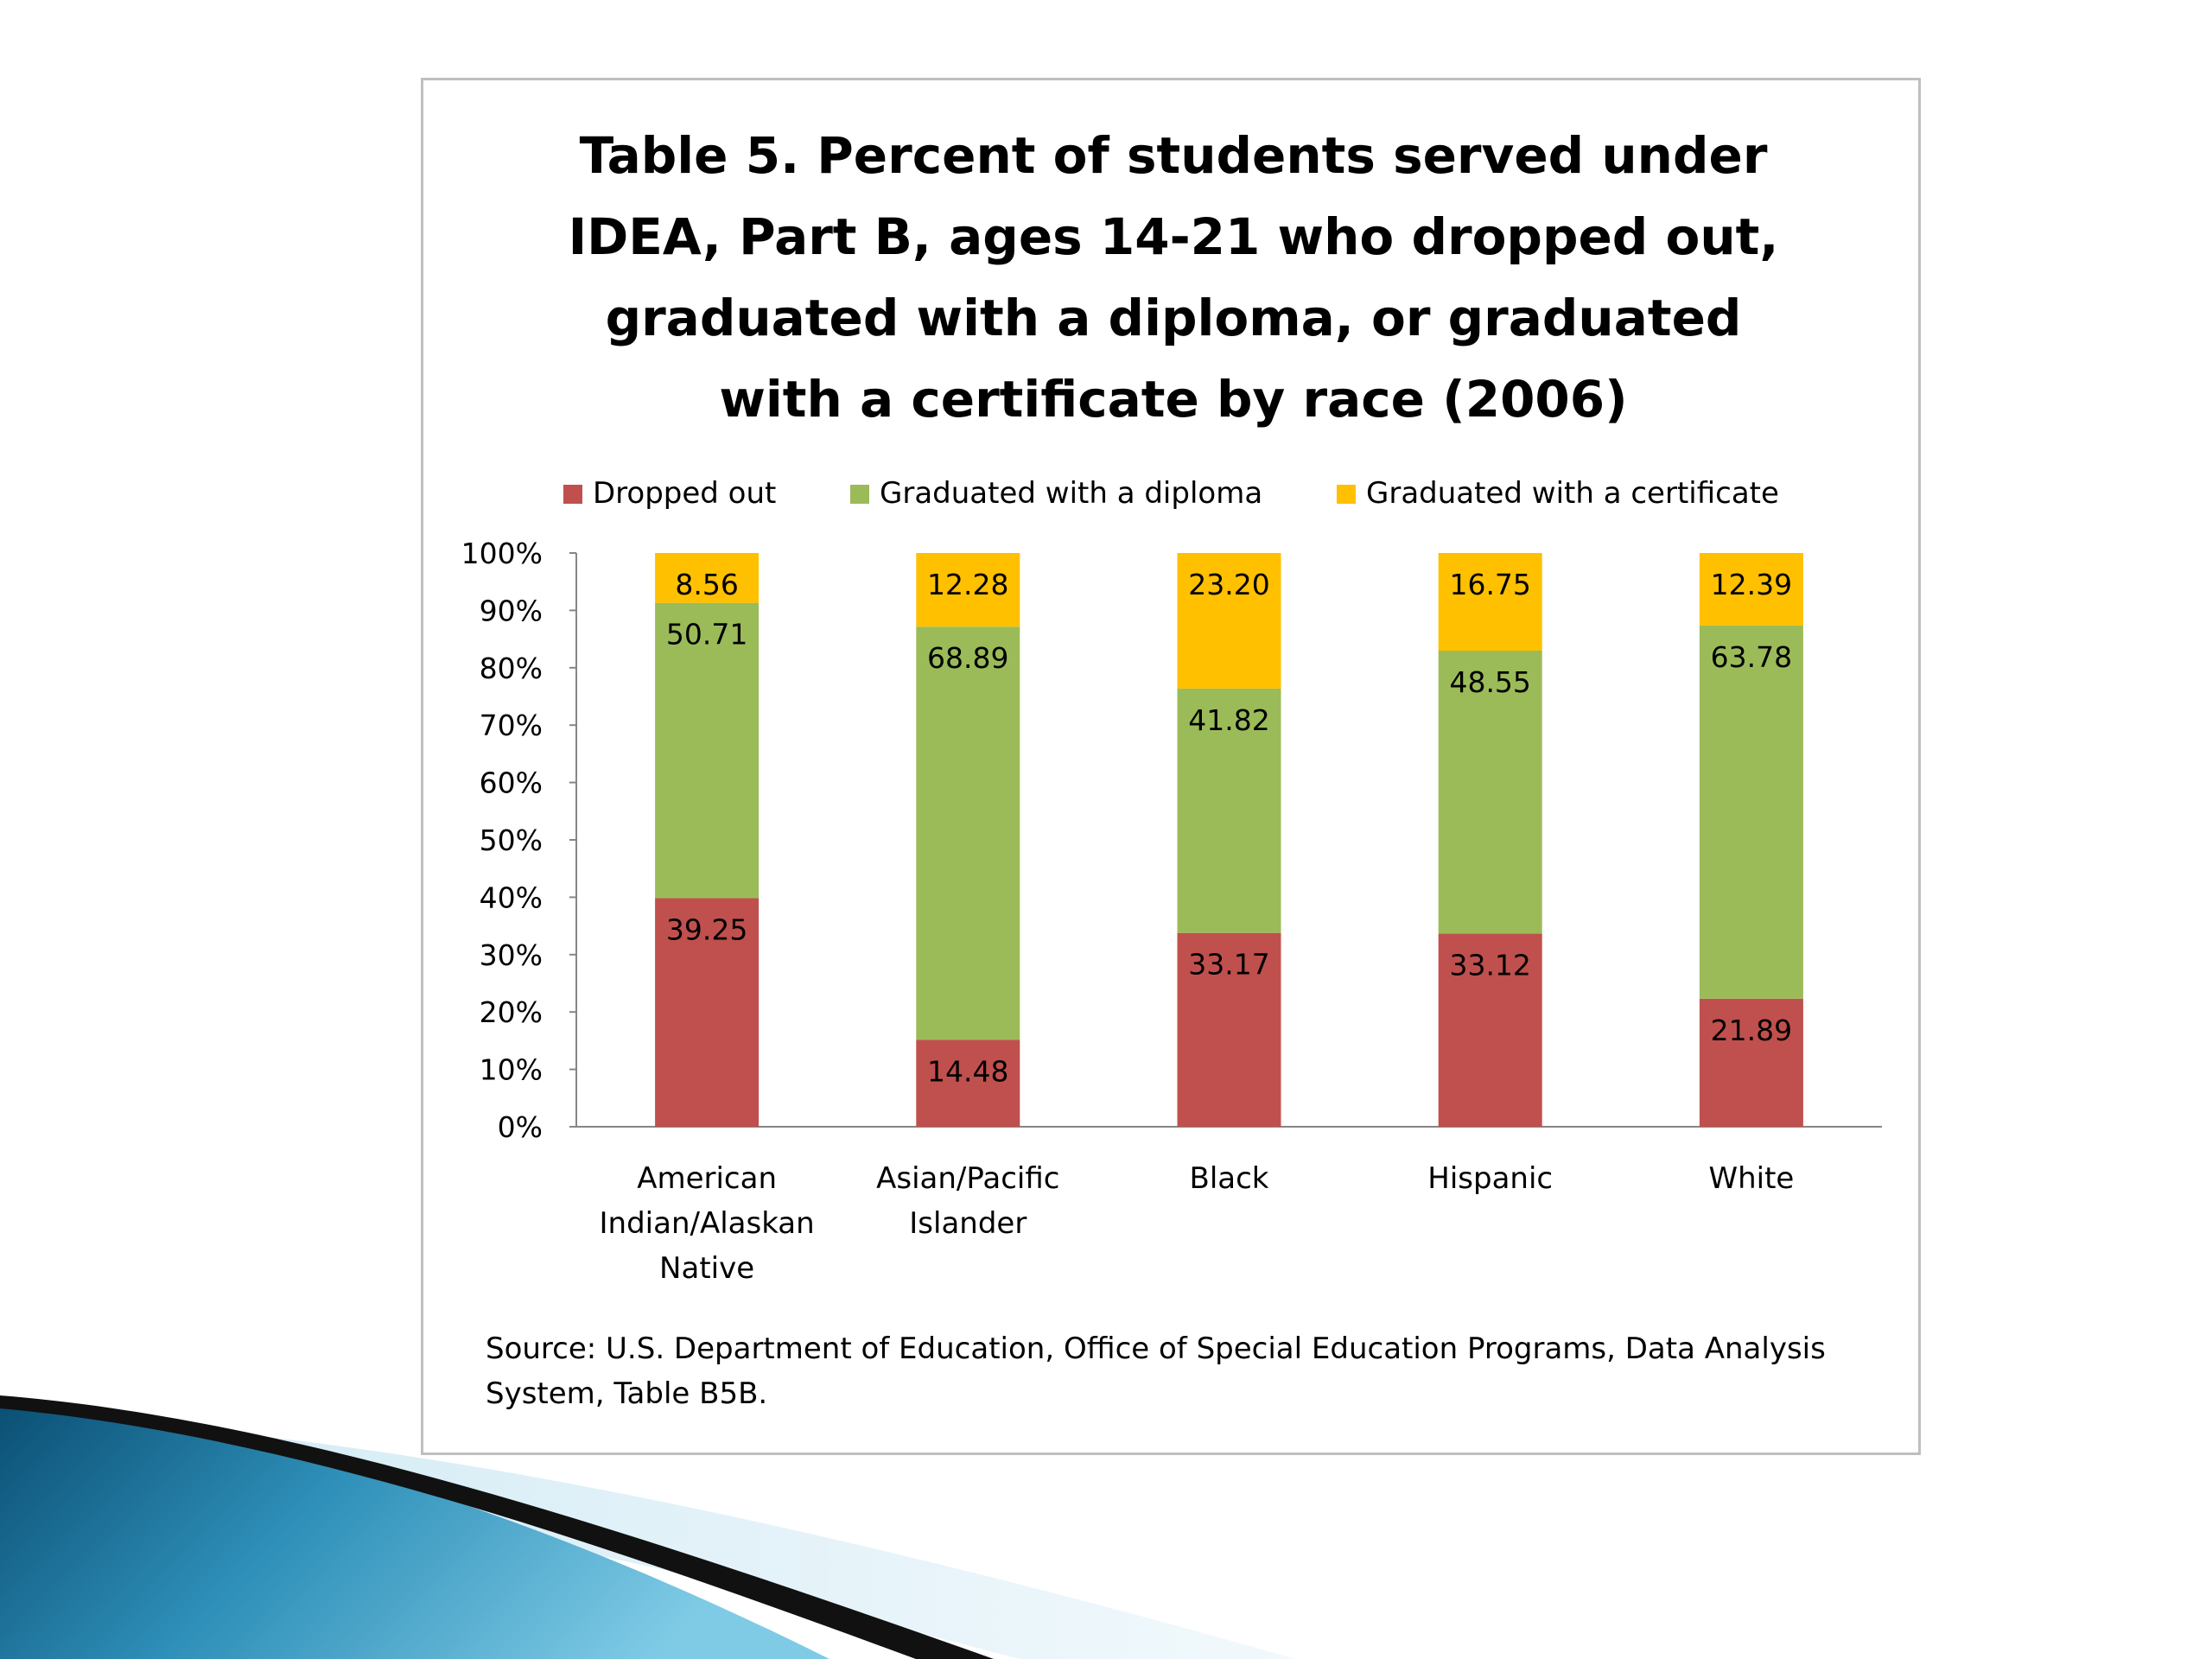  What do you see at coordinates (706, 929) in the screenshot?
I see `data-label: 39.25` at bounding box center [706, 929].